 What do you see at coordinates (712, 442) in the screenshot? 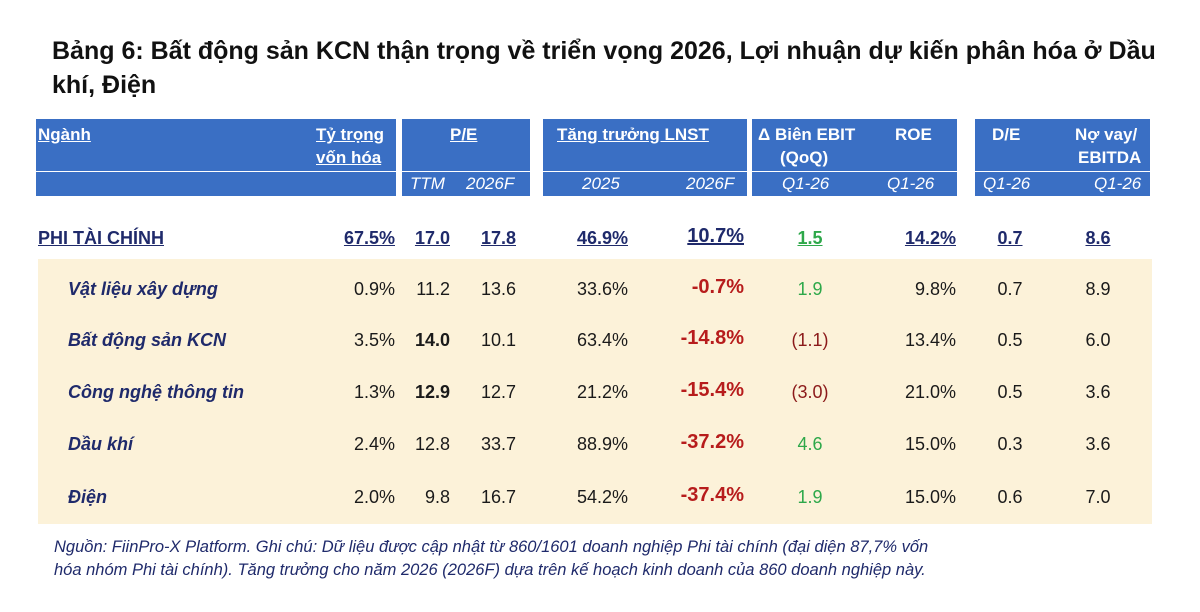
I see `cell-growth-2026f: -37.2%` at bounding box center [712, 442].